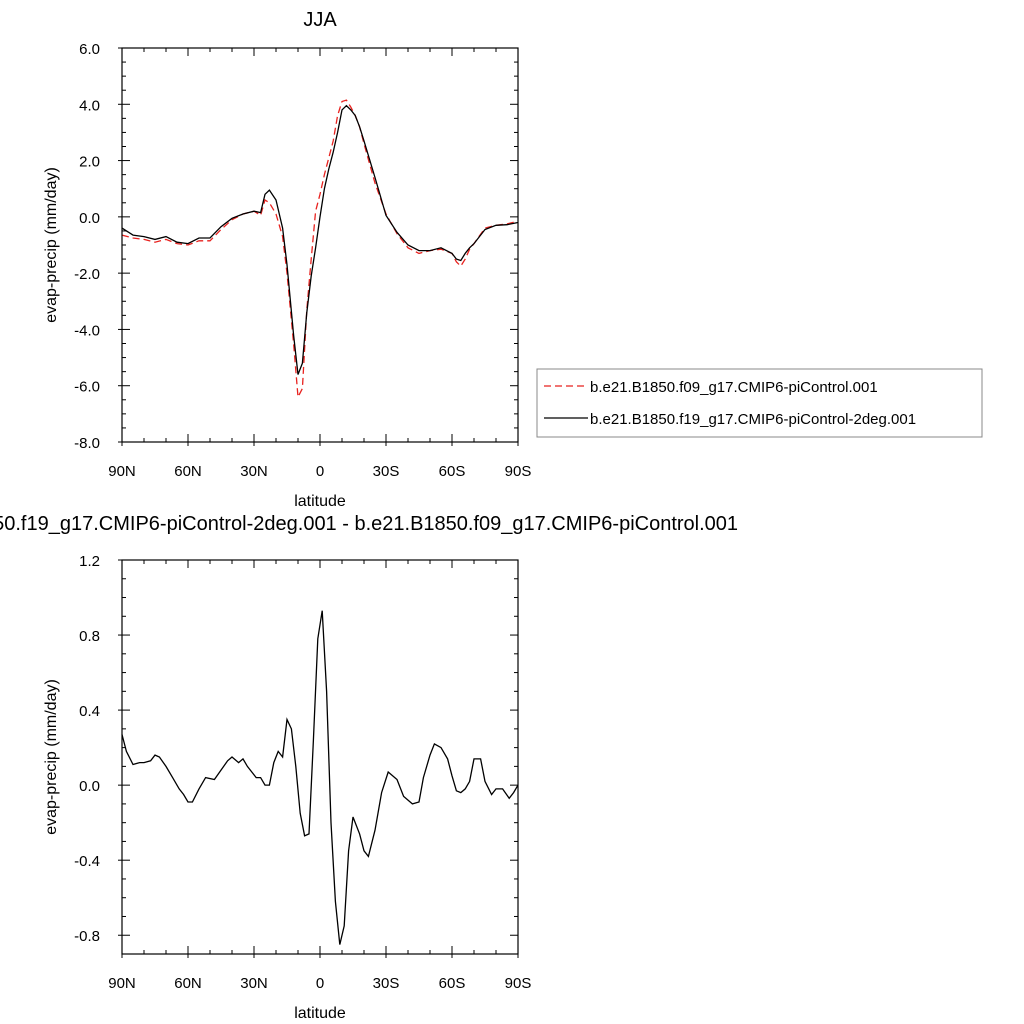 This screenshot has width=1024, height=1024. Describe the element at coordinates (89, 218) in the screenshot. I see `top-y-tick-label: 0.0` at that location.